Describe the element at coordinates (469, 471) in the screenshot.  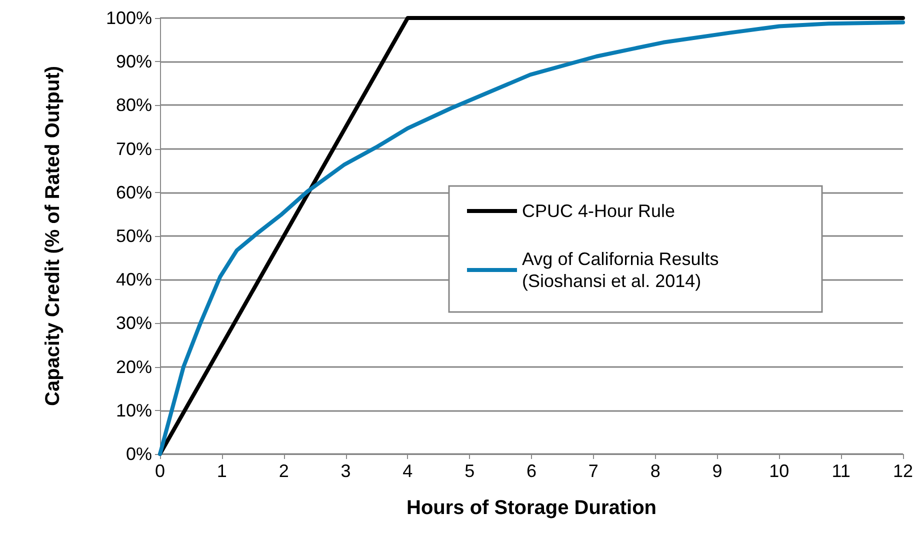
I see `x-tick-label: 5` at that location.